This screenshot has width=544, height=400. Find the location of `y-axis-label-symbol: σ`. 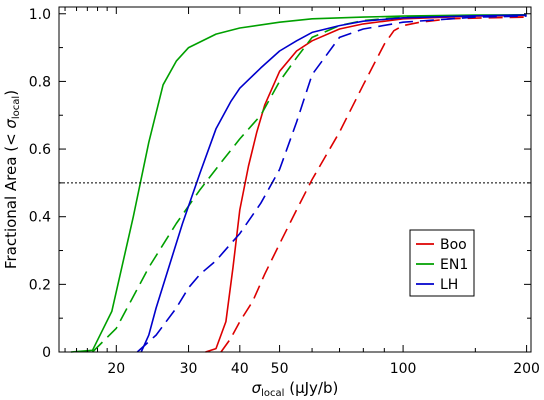

y-axis-label-symbol: σ is located at coordinates (11, 124).